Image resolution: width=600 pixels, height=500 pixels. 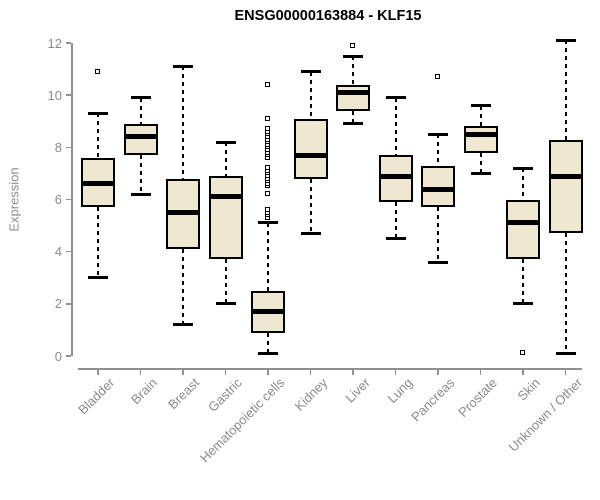 What do you see at coordinates (310, 72) in the screenshot?
I see `upper-whisker-cap-kidney` at bounding box center [310, 72].